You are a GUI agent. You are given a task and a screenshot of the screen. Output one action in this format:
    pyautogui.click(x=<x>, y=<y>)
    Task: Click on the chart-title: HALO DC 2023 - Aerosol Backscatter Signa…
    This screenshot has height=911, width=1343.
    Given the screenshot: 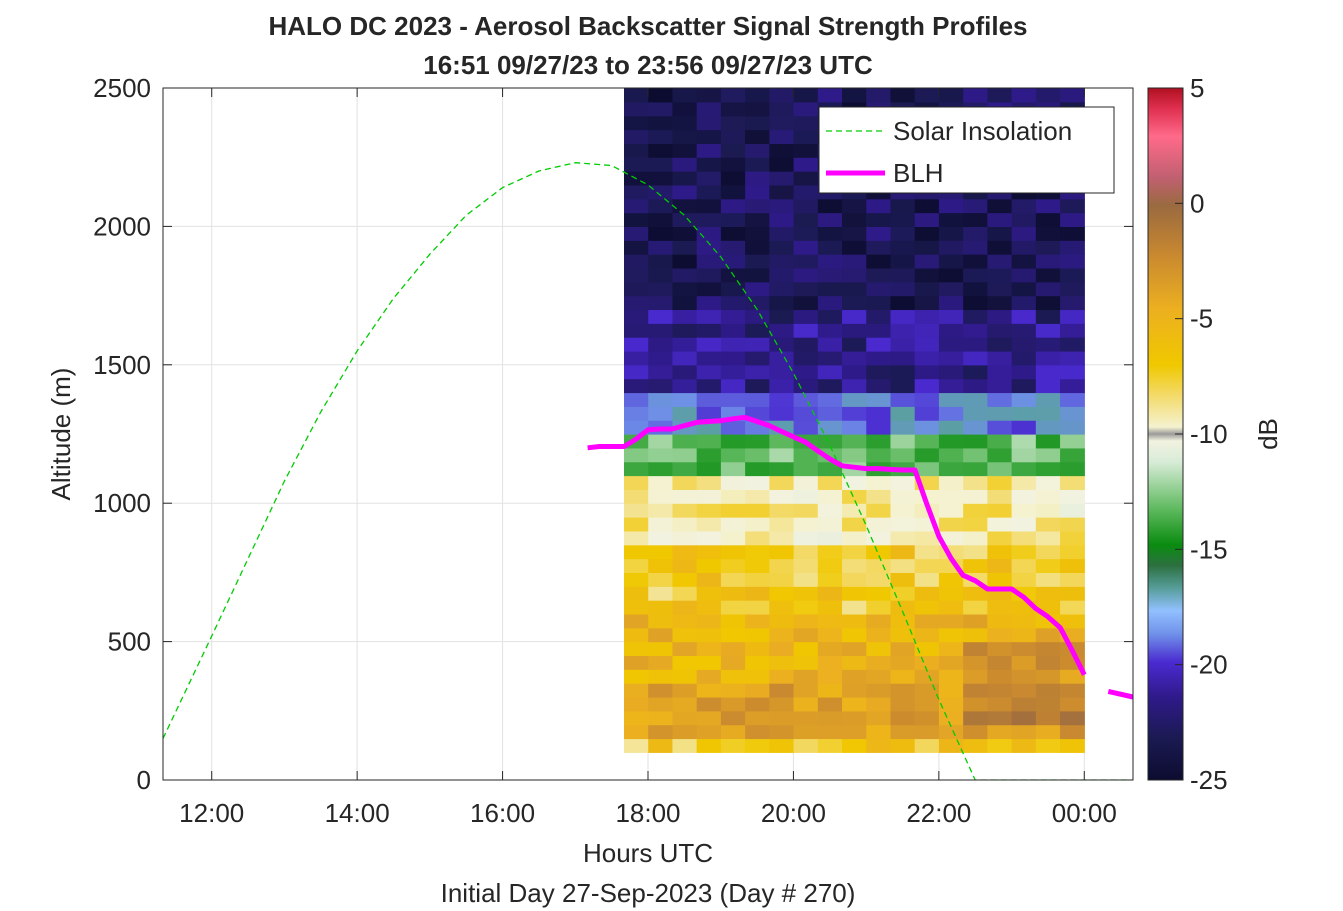 What is the action you would take?
    pyautogui.click(x=647, y=26)
    